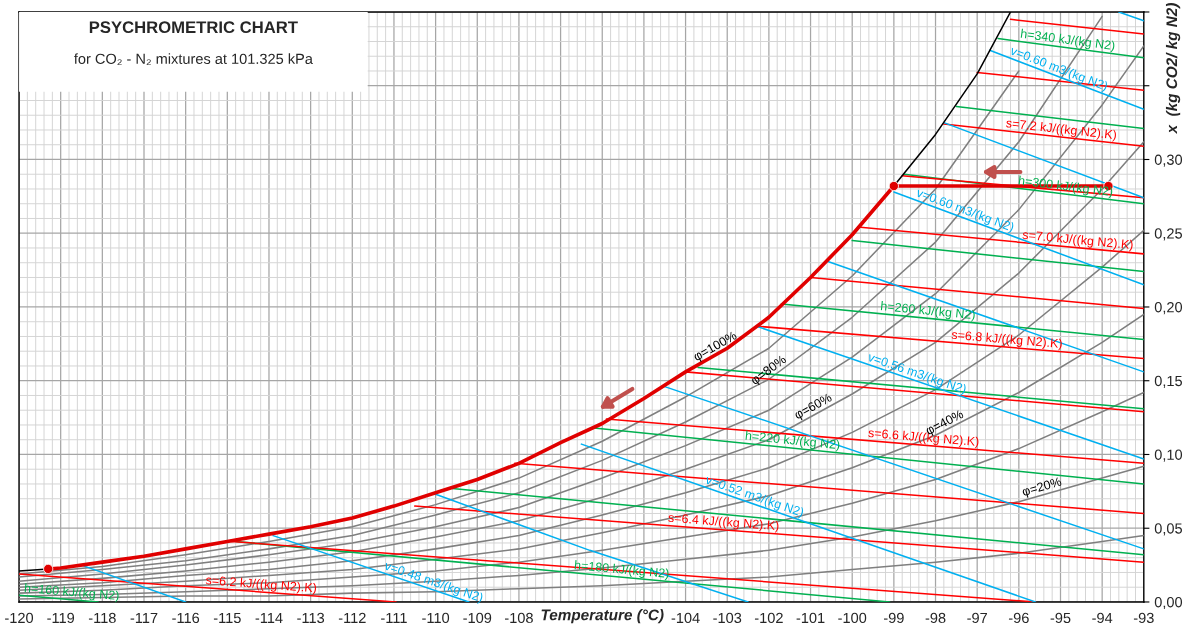 The height and width of the screenshot is (631, 1189). I want to click on x-tick-label: -93, so click(1143, 618).